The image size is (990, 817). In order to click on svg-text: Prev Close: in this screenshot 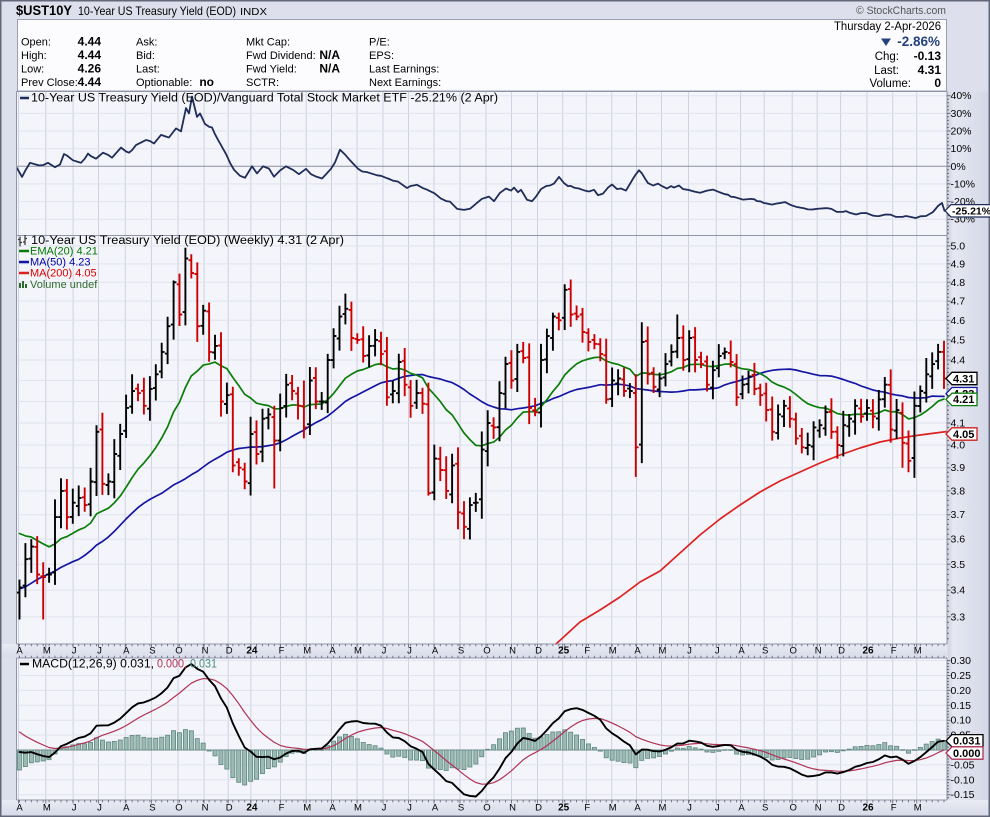, I will do `click(49, 83)`.